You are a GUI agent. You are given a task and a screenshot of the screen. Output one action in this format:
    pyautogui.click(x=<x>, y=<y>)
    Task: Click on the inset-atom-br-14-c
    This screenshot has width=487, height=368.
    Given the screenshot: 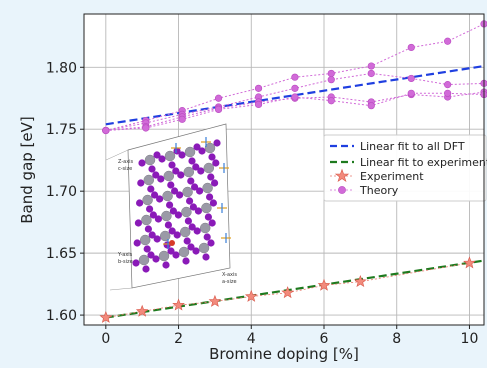 What is the action you would take?
    pyautogui.click(x=188, y=221)
    